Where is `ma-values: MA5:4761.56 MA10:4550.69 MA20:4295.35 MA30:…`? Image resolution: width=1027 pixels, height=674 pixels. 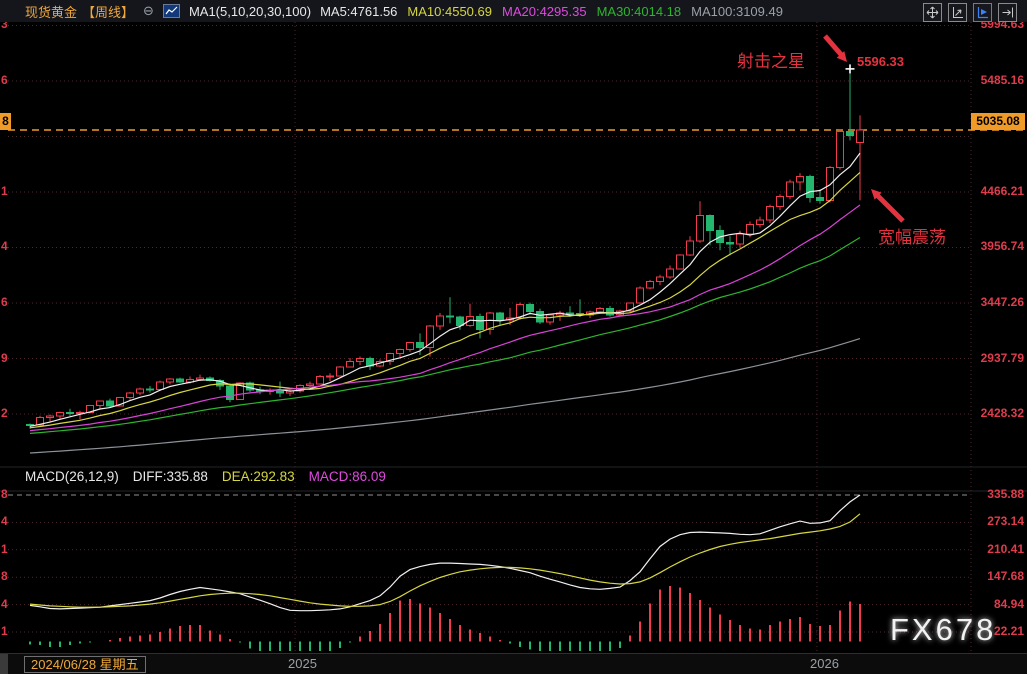
ma-values: MA5:4761.56 MA10:4550.69 MA20:4295.35 MA30:… is located at coordinates (556, 11).